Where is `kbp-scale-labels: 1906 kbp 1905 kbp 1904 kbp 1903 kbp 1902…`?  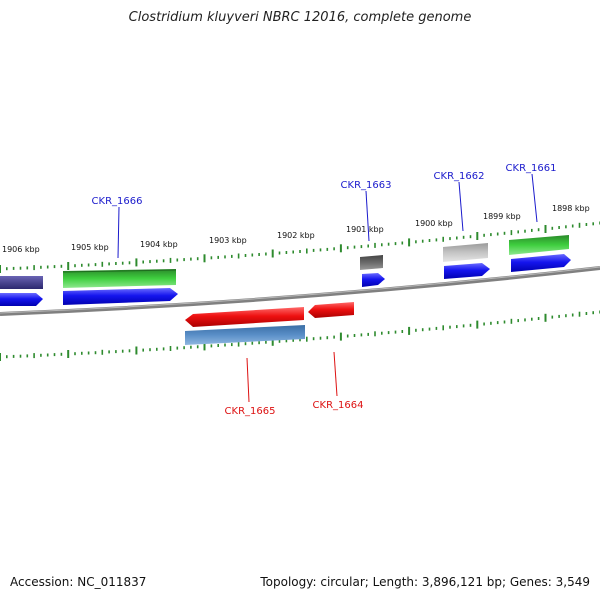 kbp-scale-labels: 1906 kbp 1905 kbp 1904 kbp 1903 kbp 1902… is located at coordinates (296, 229).